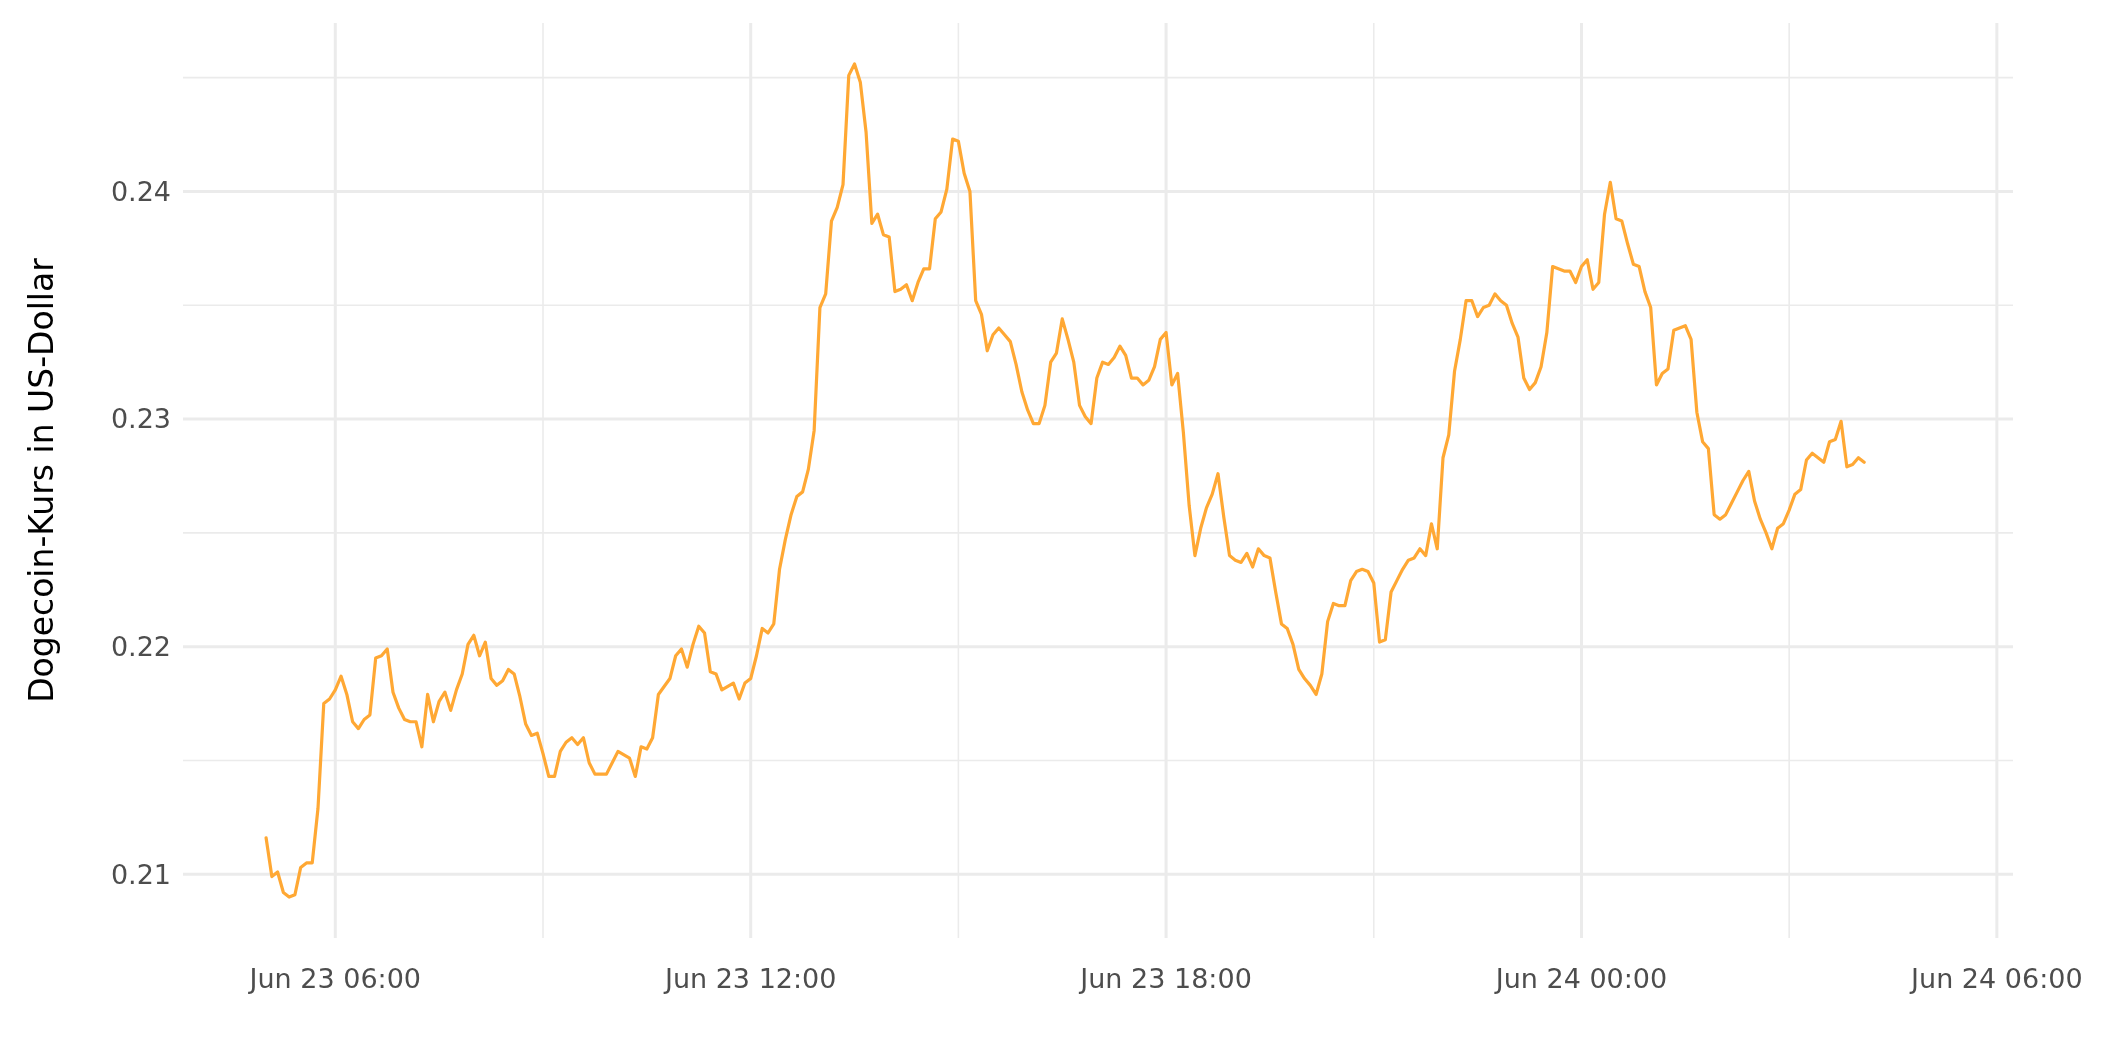 The image size is (2125, 1062). What do you see at coordinates (140, 647) in the screenshot?
I see `y-tick-label: 0.22` at bounding box center [140, 647].